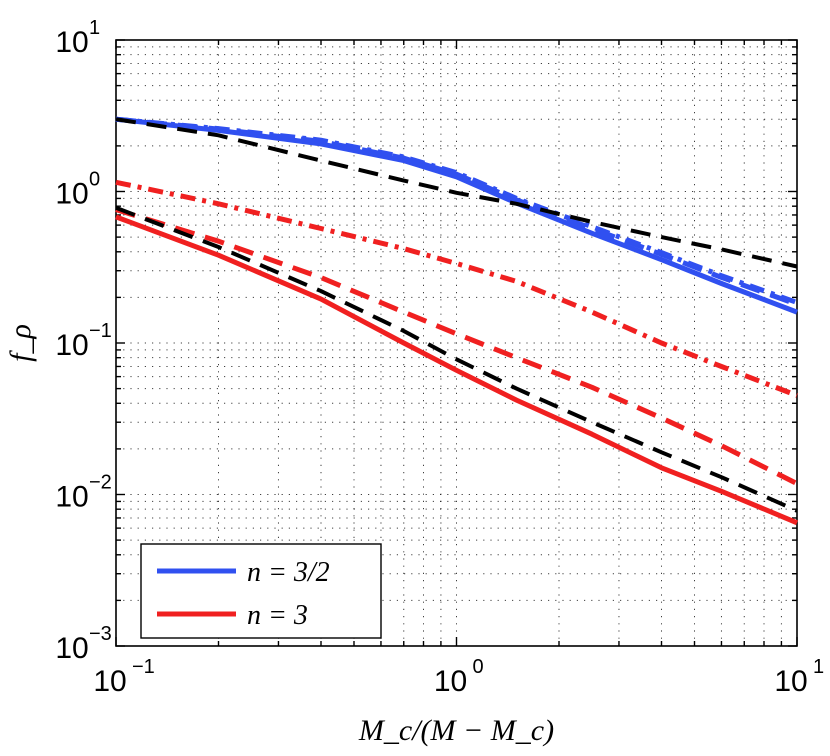  What do you see at coordinates (100, 634) in the screenshot?
I see `y-tick-label-exponent: −3` at bounding box center [100, 634].